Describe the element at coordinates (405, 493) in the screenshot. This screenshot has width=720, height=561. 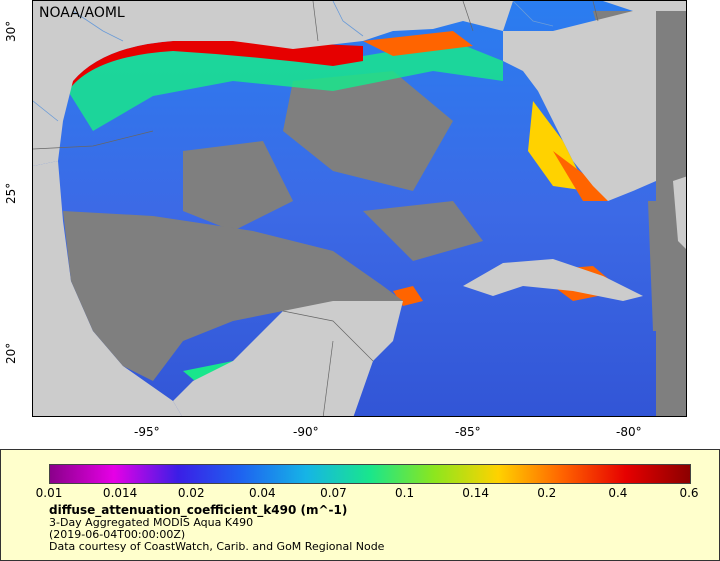
I see `colorbar-tick-label: 0.1` at that location.